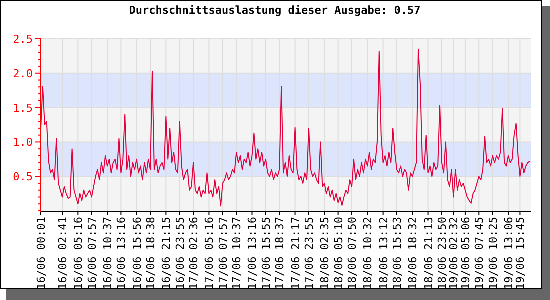 The height and width of the screenshot is (300, 550). What do you see at coordinates (23, 177) in the screenshot?
I see `y-tick-label: 0.5` at bounding box center [23, 177].